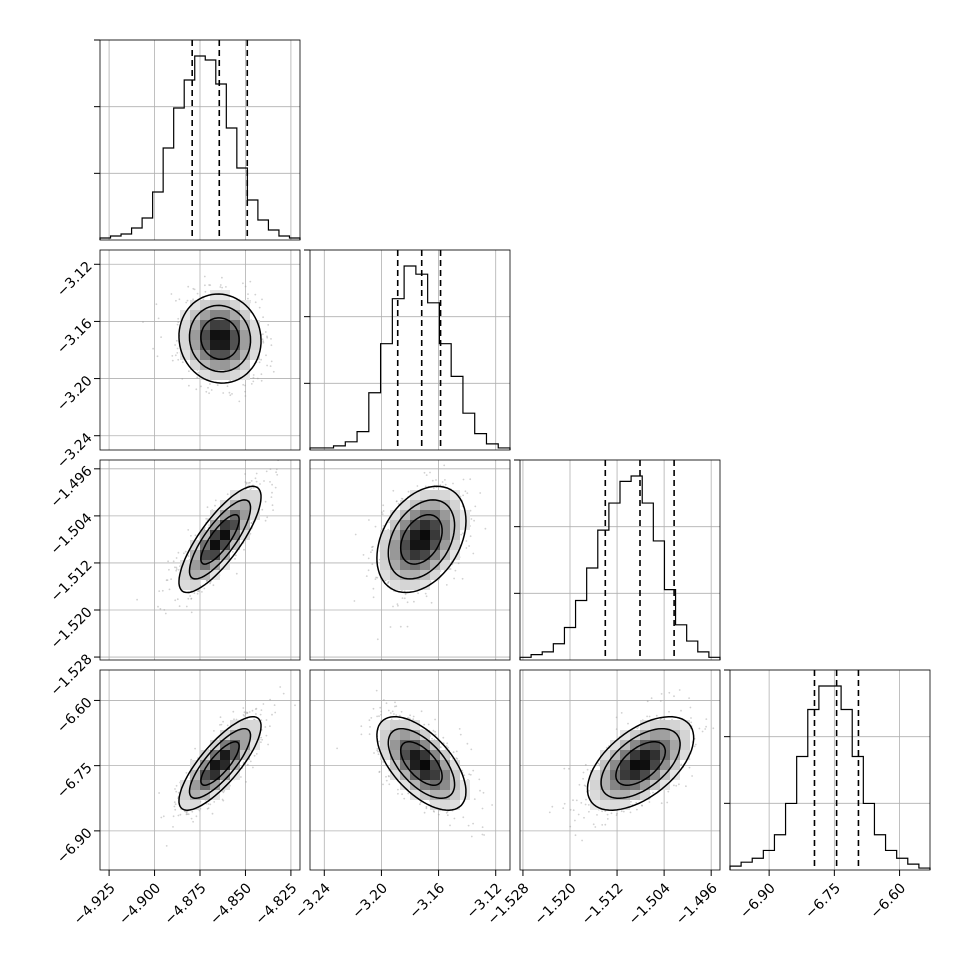 This screenshot has height=970, width=970. What do you see at coordinates (72, 487) in the screenshot?
I see `y-tick-label-2-4: −1.496` at bounding box center [72, 487].